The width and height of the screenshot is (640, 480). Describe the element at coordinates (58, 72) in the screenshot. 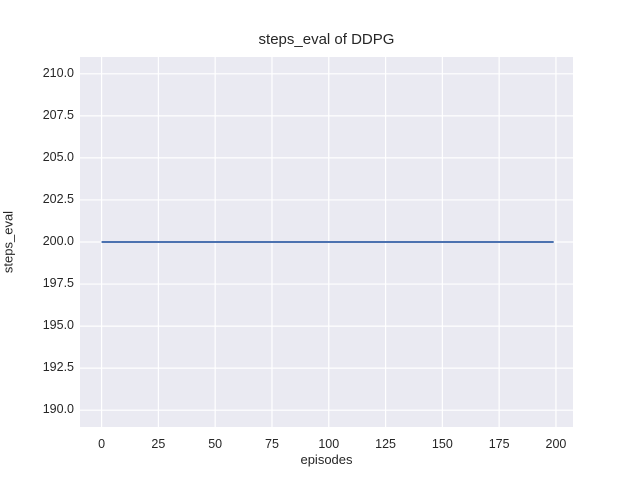

I see `y-tick-label: 210.0` at that location.